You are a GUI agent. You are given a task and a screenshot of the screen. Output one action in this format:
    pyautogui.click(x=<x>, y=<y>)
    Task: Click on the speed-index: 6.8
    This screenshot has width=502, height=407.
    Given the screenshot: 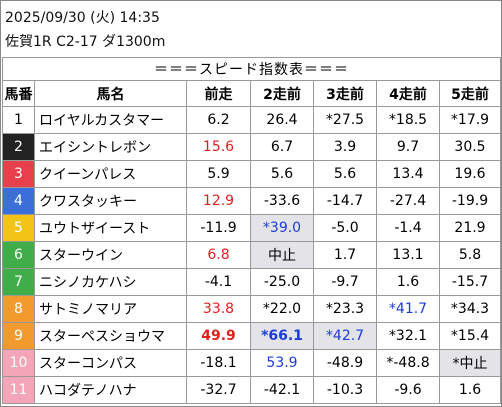 What is the action you would take?
    pyautogui.click(x=218, y=255)
    